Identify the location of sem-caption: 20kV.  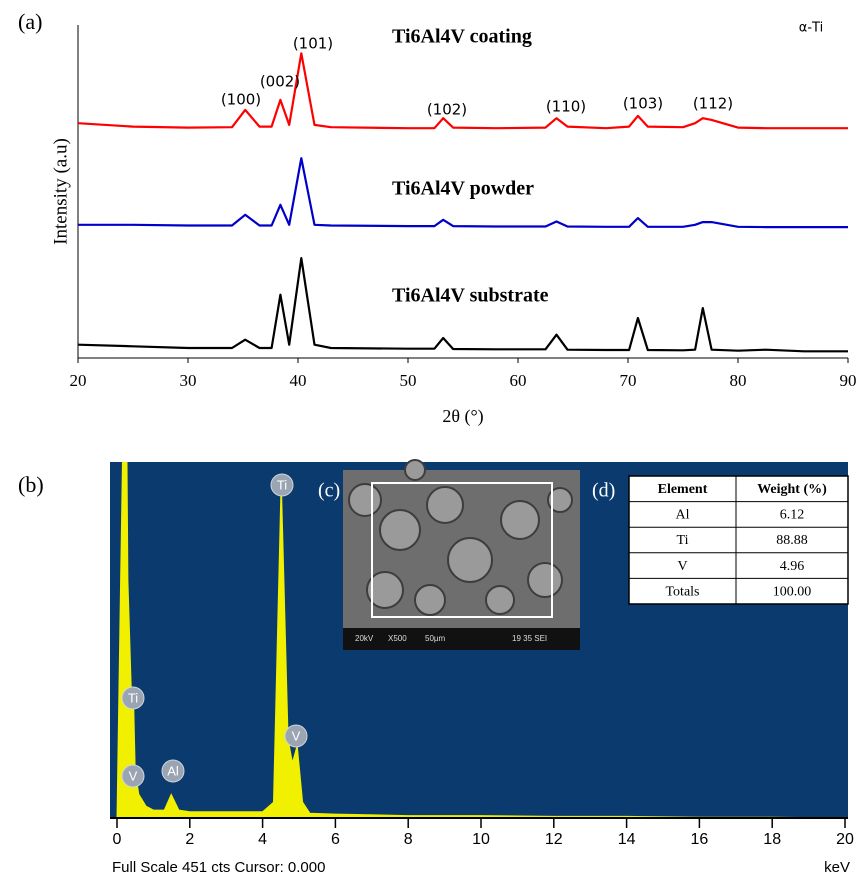
(364, 638).